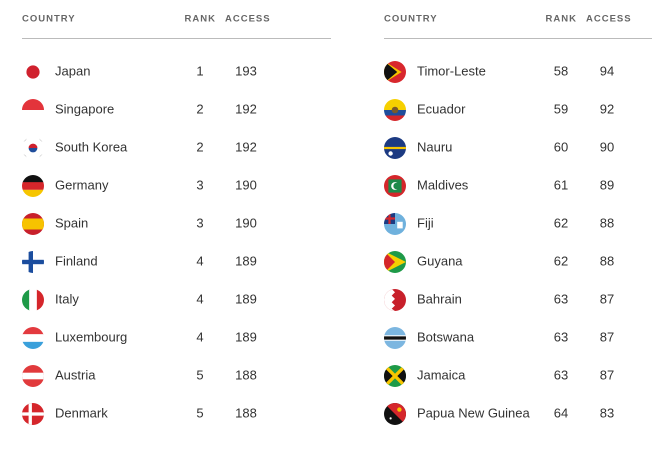 Image resolution: width=662 pixels, height=452 pixels. I want to click on rank: 60, so click(561, 146).